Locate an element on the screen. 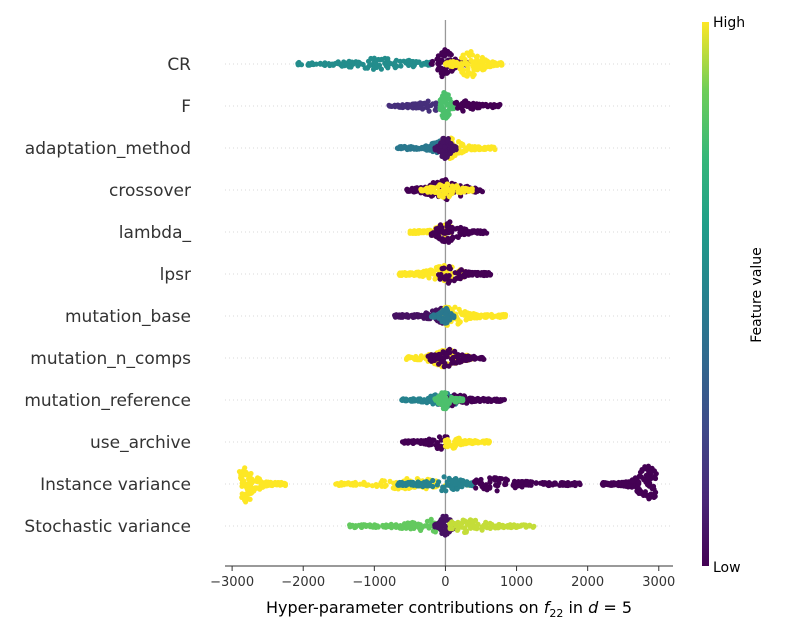  x-tick-label: 2000 is located at coordinates (587, 582).